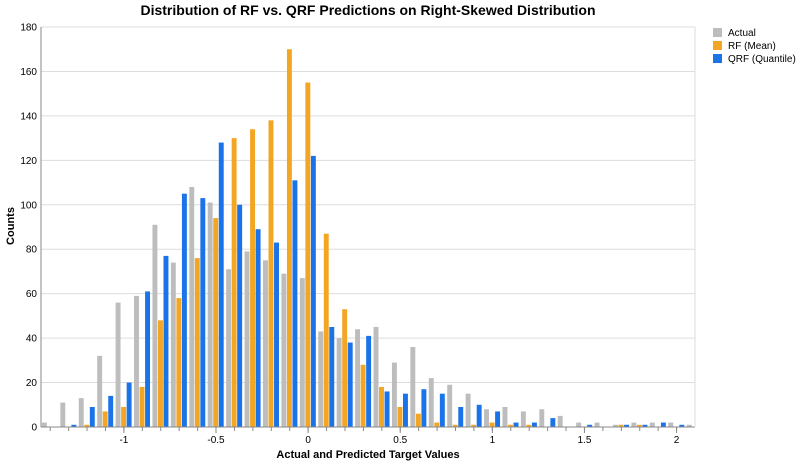 The height and width of the screenshot is (464, 801). Describe the element at coordinates (400, 440) in the screenshot. I see `x-tick-label: 0.5` at that location.